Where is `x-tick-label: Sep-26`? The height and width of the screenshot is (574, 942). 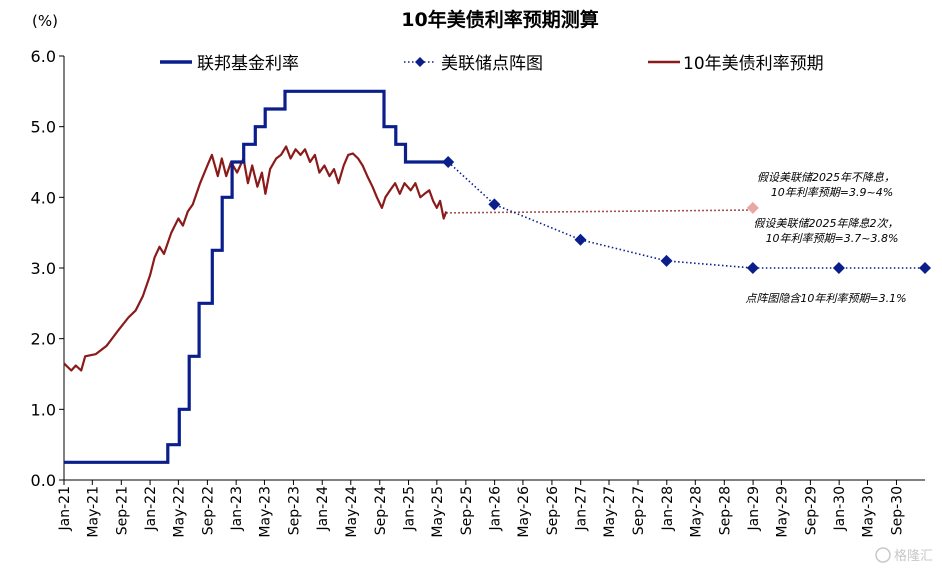
x-tick-label: Sep-26 is located at coordinates (553, 510).